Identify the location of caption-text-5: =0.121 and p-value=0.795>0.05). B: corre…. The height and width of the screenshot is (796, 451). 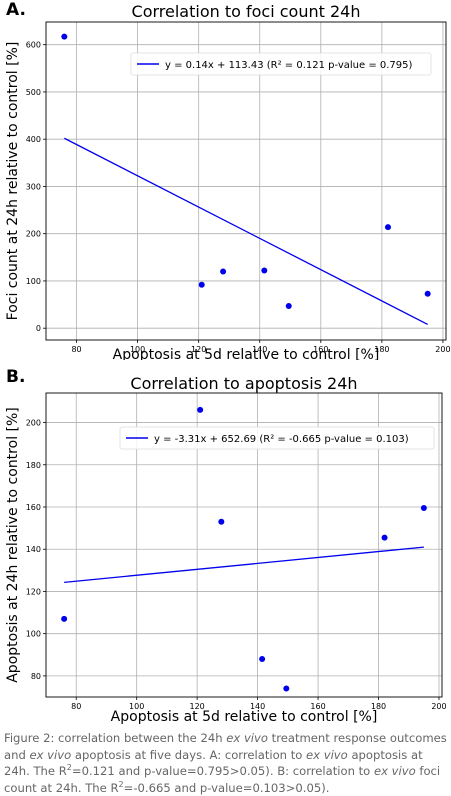
(222, 771).